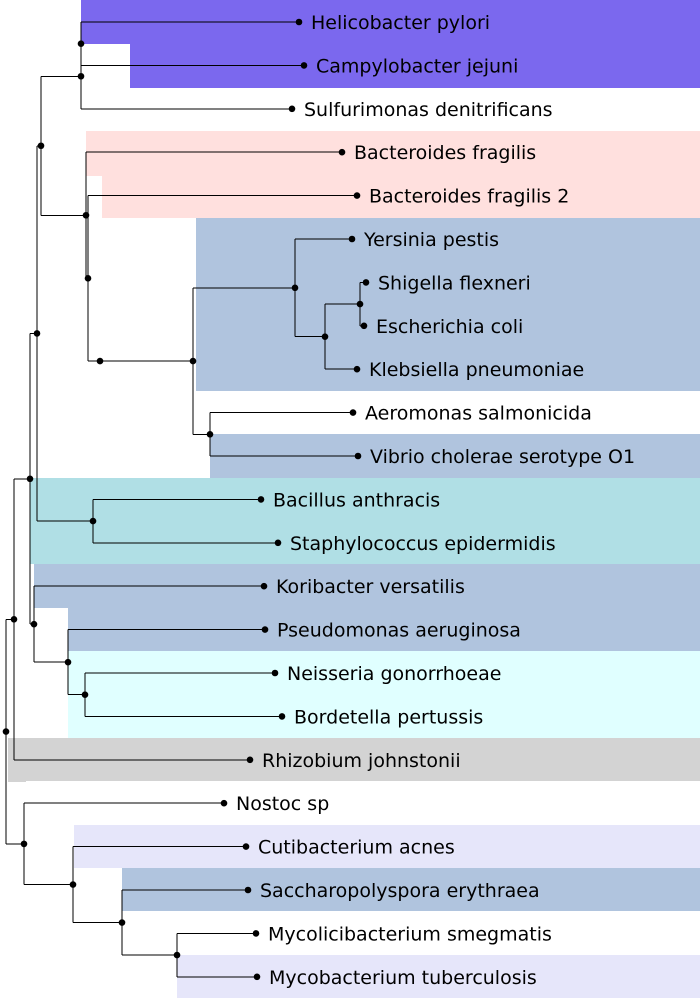 The image size is (700, 1000). Describe the element at coordinates (431, 240) in the screenshot. I see `taxon-label-yersinia-pestis: Yersinia pestis` at that location.